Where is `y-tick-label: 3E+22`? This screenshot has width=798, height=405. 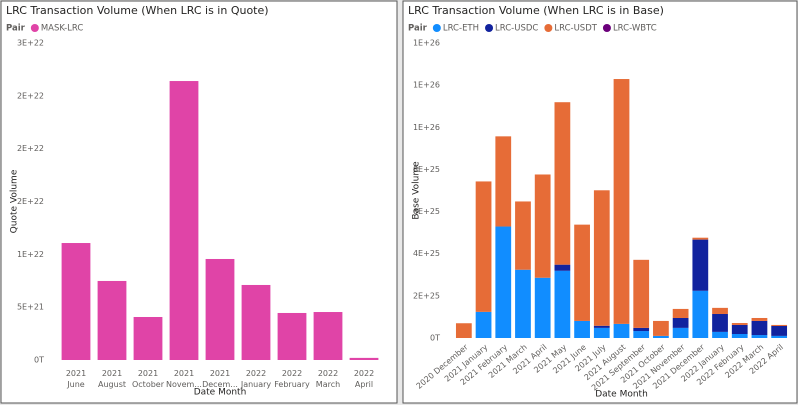
y-tick-label: 3E+22 is located at coordinates (30, 43).